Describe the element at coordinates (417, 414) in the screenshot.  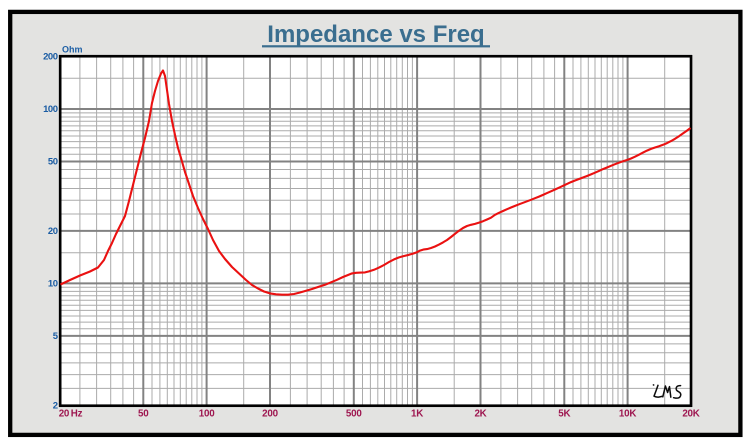
I see `svg-text: 1K` at that location.